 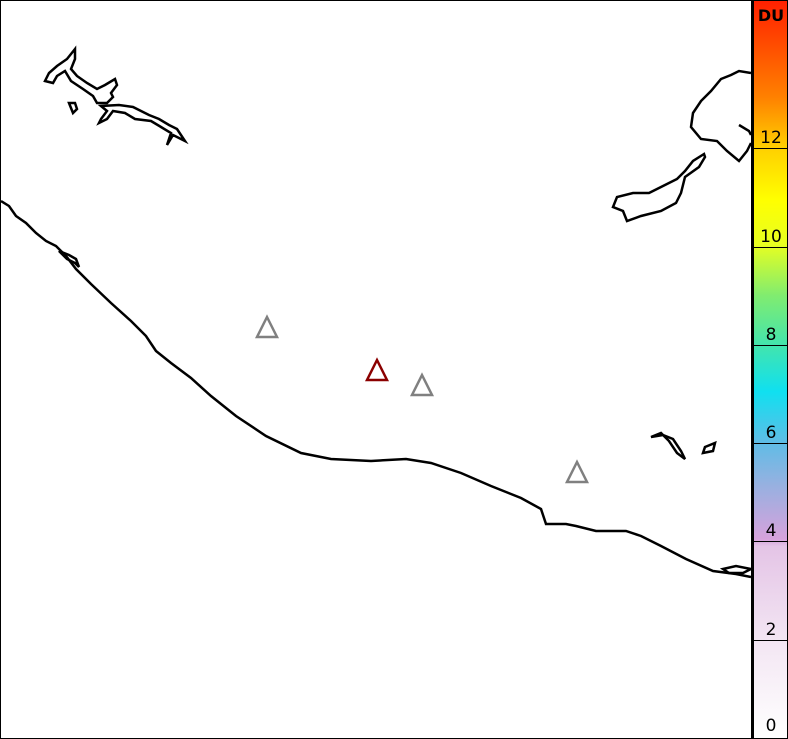 What do you see at coordinates (771, 236) in the screenshot?
I see `colorbar-tick-label: 10` at bounding box center [771, 236].